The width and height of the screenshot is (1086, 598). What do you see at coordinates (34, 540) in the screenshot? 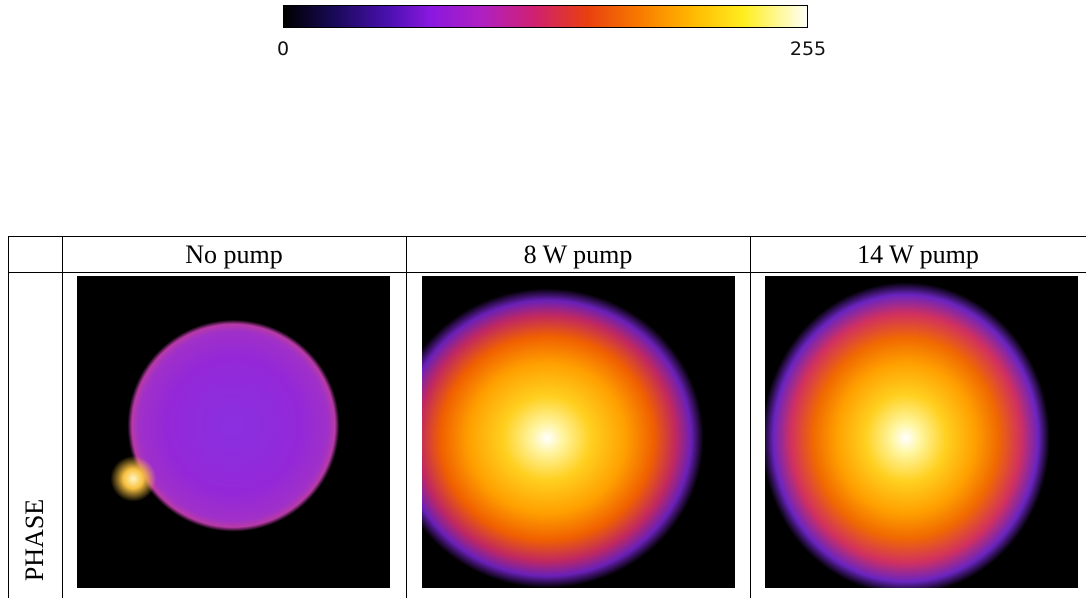
I see `row-label: PHASE` at bounding box center [34, 540].